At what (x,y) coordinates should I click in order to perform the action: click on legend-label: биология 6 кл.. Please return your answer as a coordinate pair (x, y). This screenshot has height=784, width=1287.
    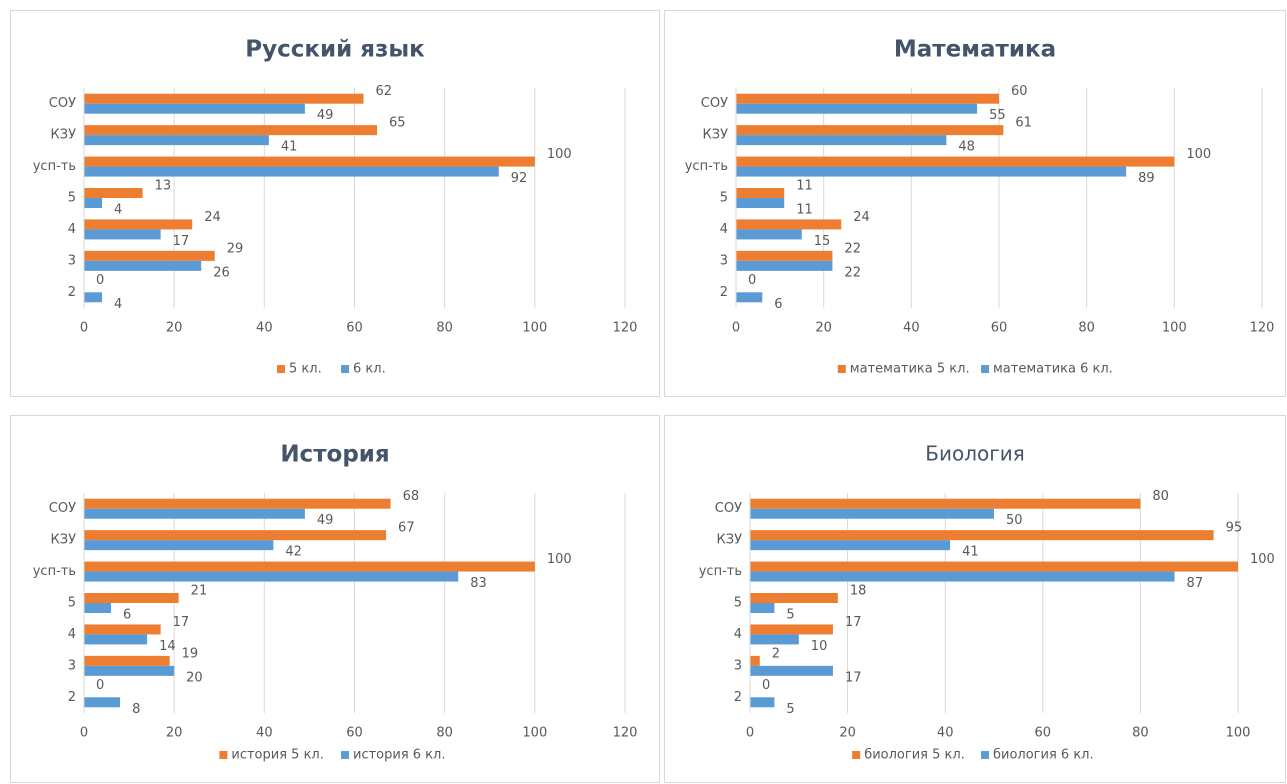
    Looking at the image, I should click on (1043, 755).